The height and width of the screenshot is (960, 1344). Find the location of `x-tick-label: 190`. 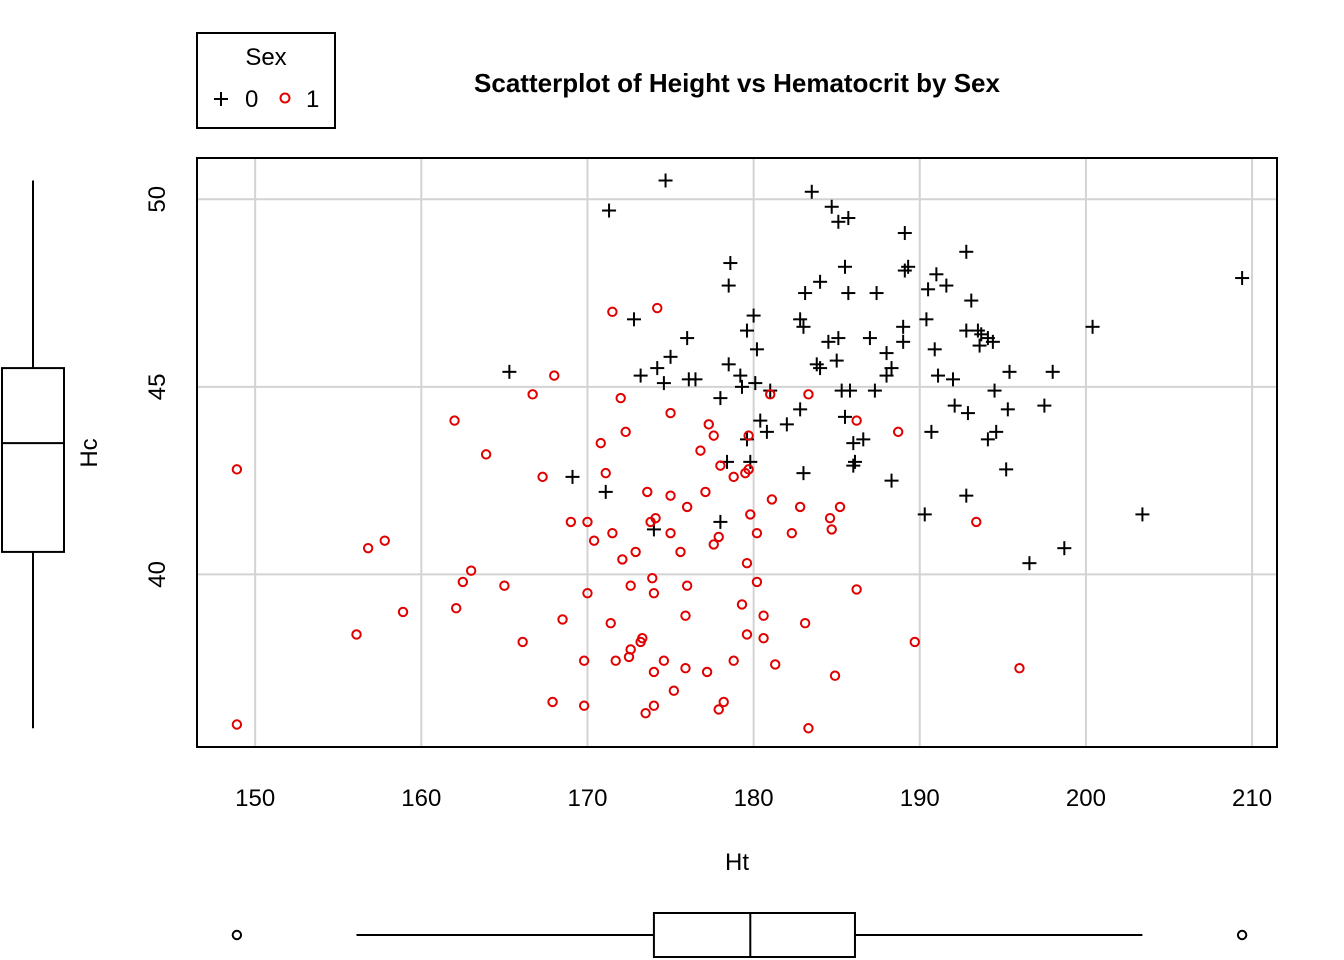

x-tick-label: 190 is located at coordinates (920, 798).